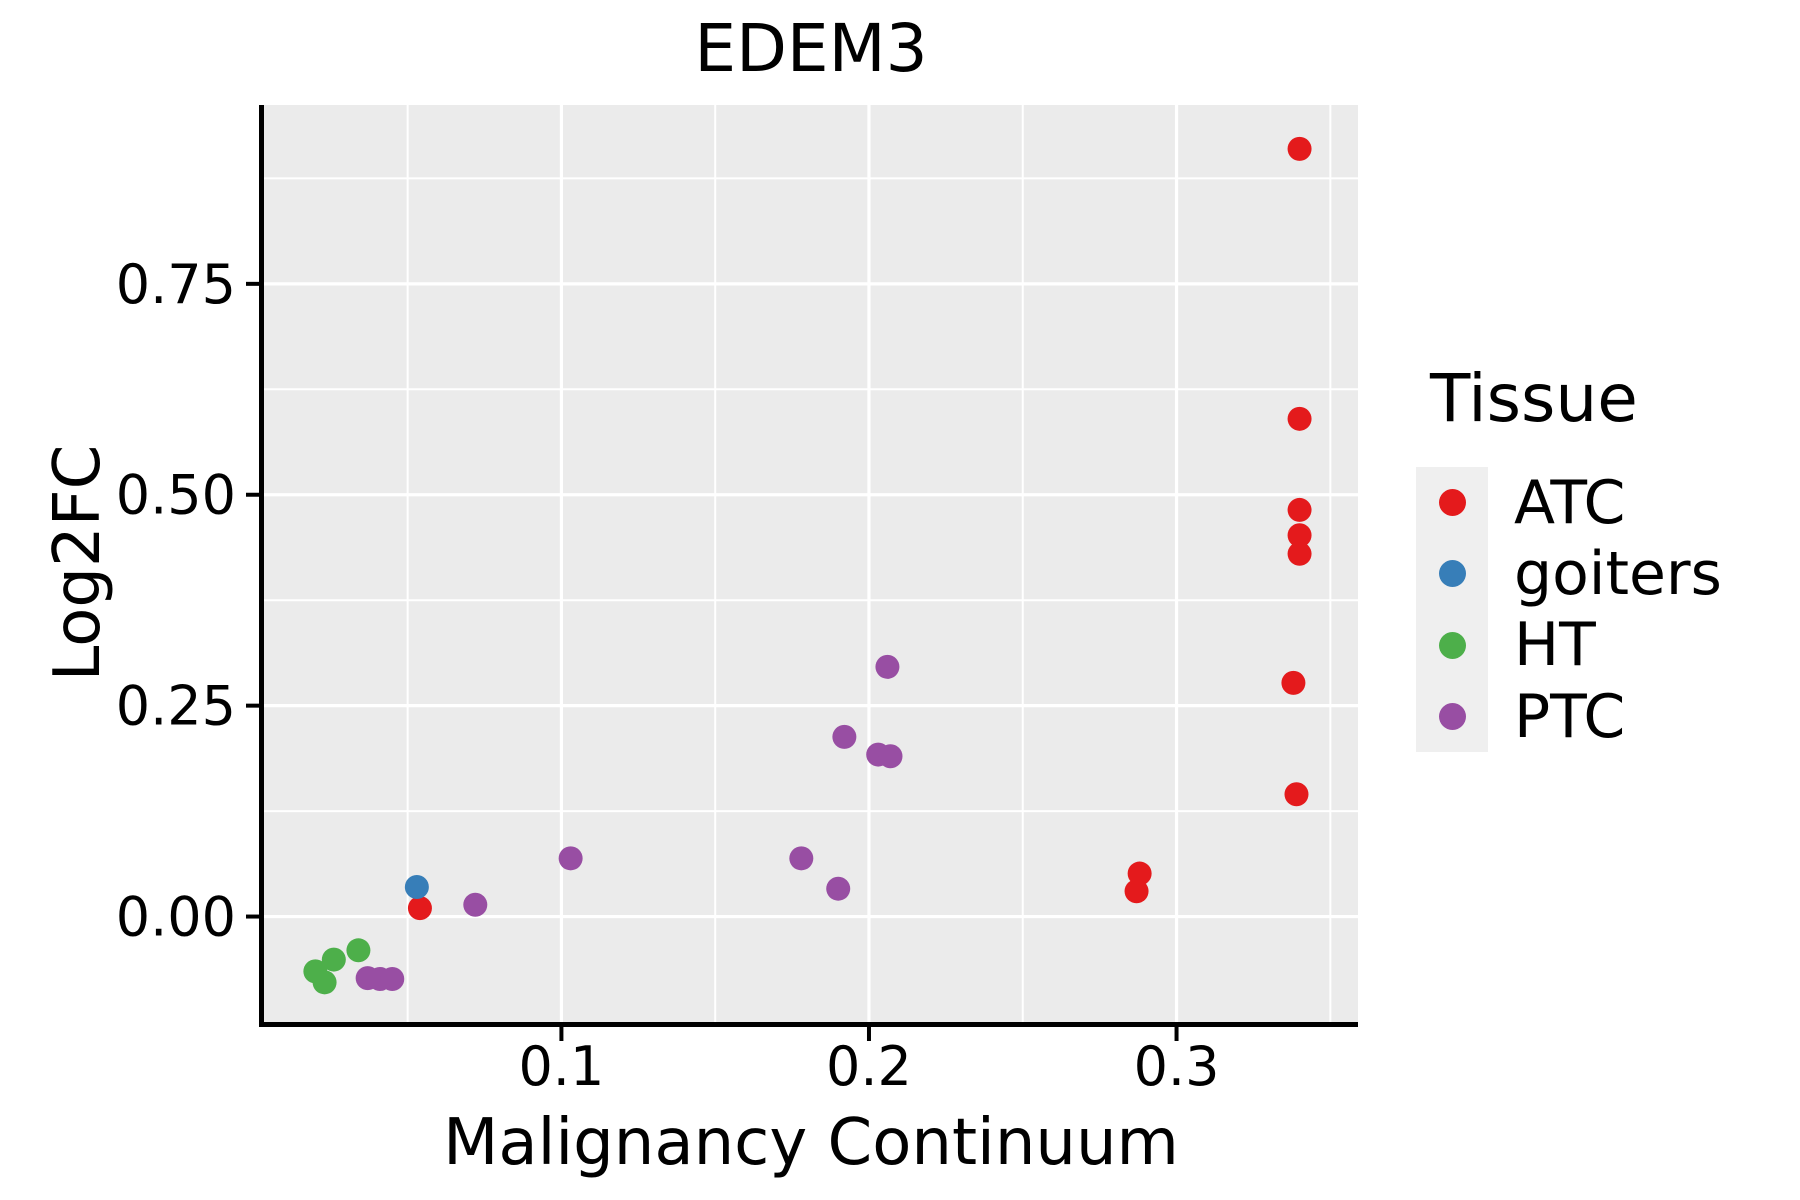 This screenshot has width=1800, height=1200. Describe the element at coordinates (176, 706) in the screenshot. I see `y-tick-label: 0.25` at that location.